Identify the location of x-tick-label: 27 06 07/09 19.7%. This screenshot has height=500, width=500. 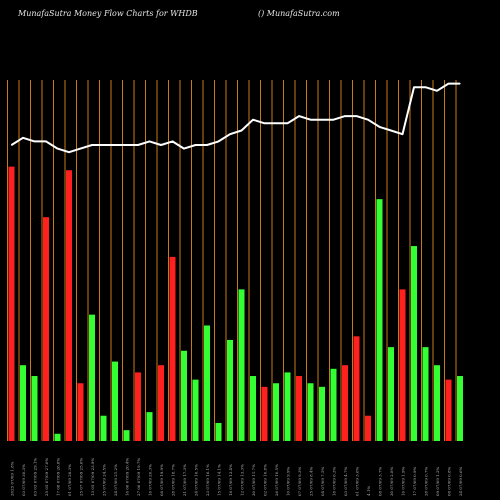
(138, 477).